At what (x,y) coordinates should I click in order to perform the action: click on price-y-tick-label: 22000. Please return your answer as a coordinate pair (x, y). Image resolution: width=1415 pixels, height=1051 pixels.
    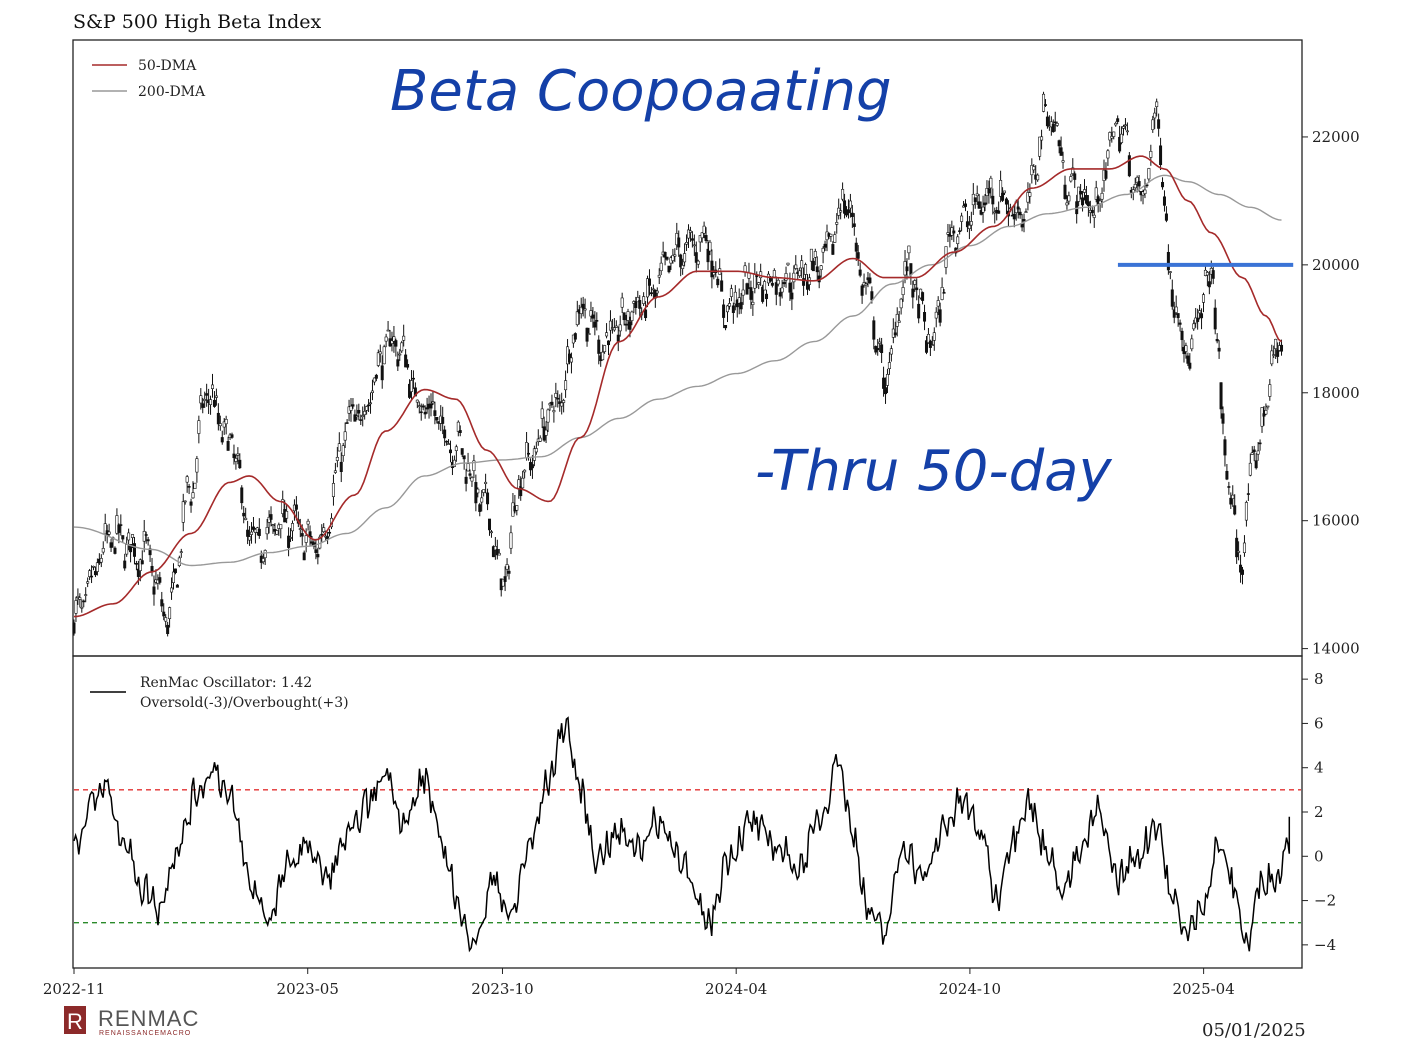
    Looking at the image, I should click on (1336, 137).